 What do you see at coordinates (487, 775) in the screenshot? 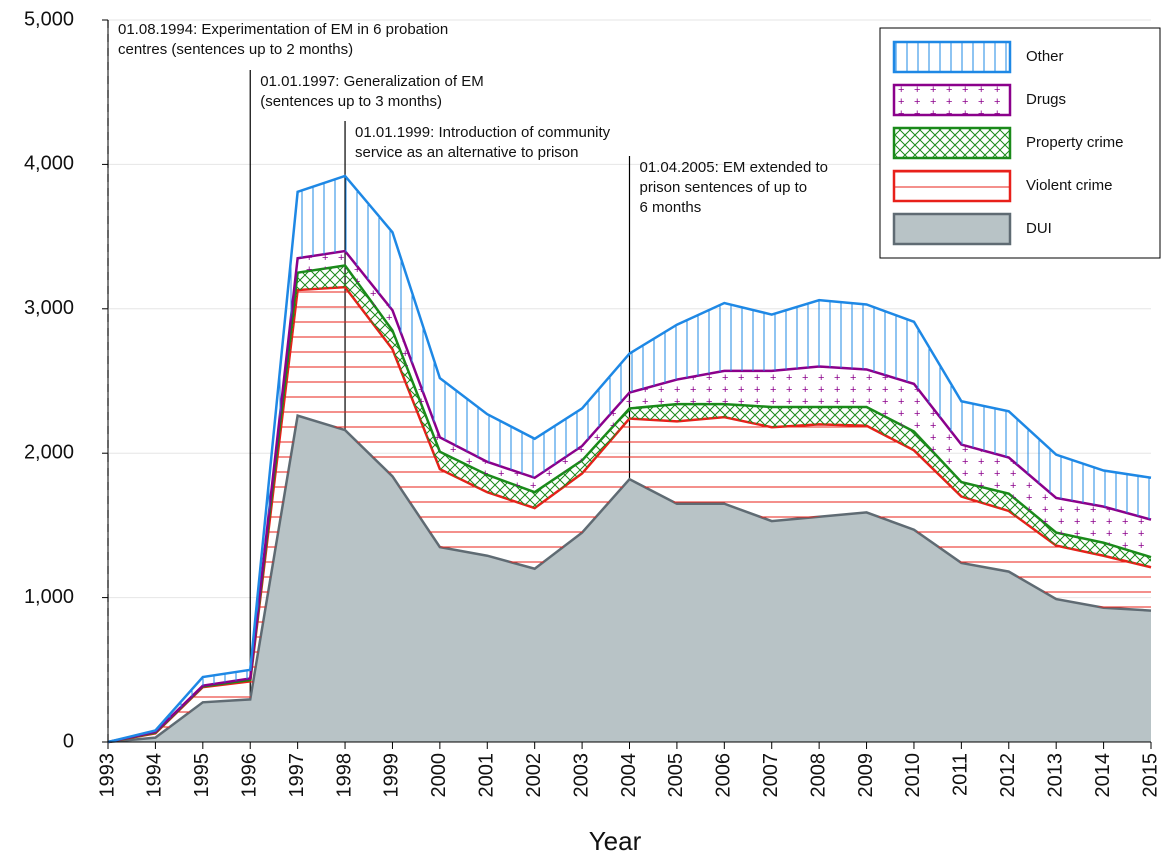
I see `x-tick-label: 2001` at bounding box center [487, 775].